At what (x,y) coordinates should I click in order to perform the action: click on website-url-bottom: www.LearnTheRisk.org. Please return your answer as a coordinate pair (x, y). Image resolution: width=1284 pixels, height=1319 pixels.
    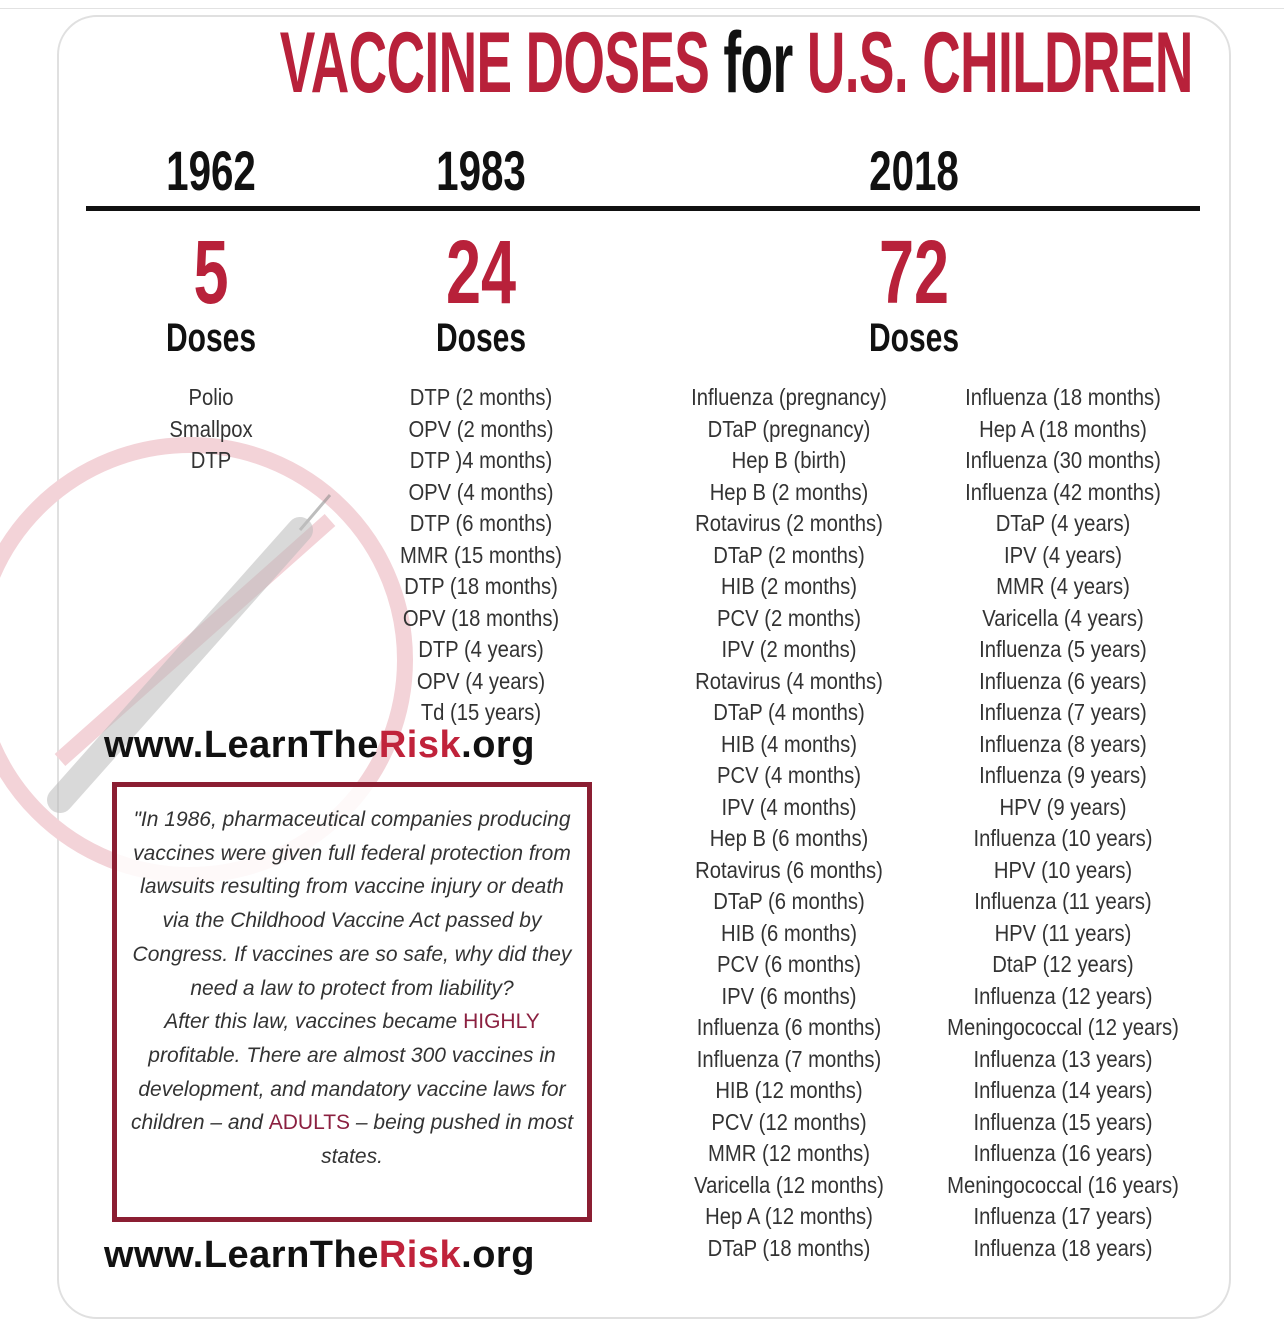
    Looking at the image, I should click on (319, 1255).